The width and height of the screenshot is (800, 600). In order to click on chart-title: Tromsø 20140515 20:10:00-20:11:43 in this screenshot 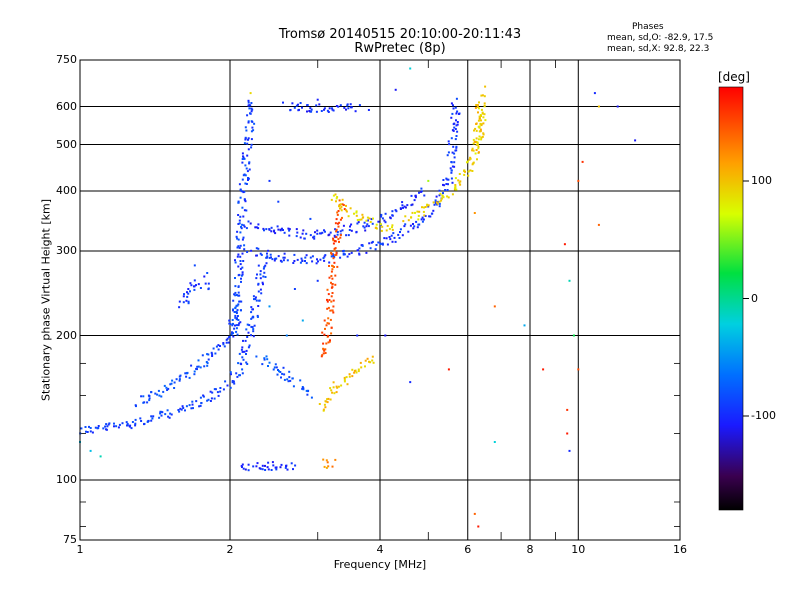, I will do `click(400, 34)`.